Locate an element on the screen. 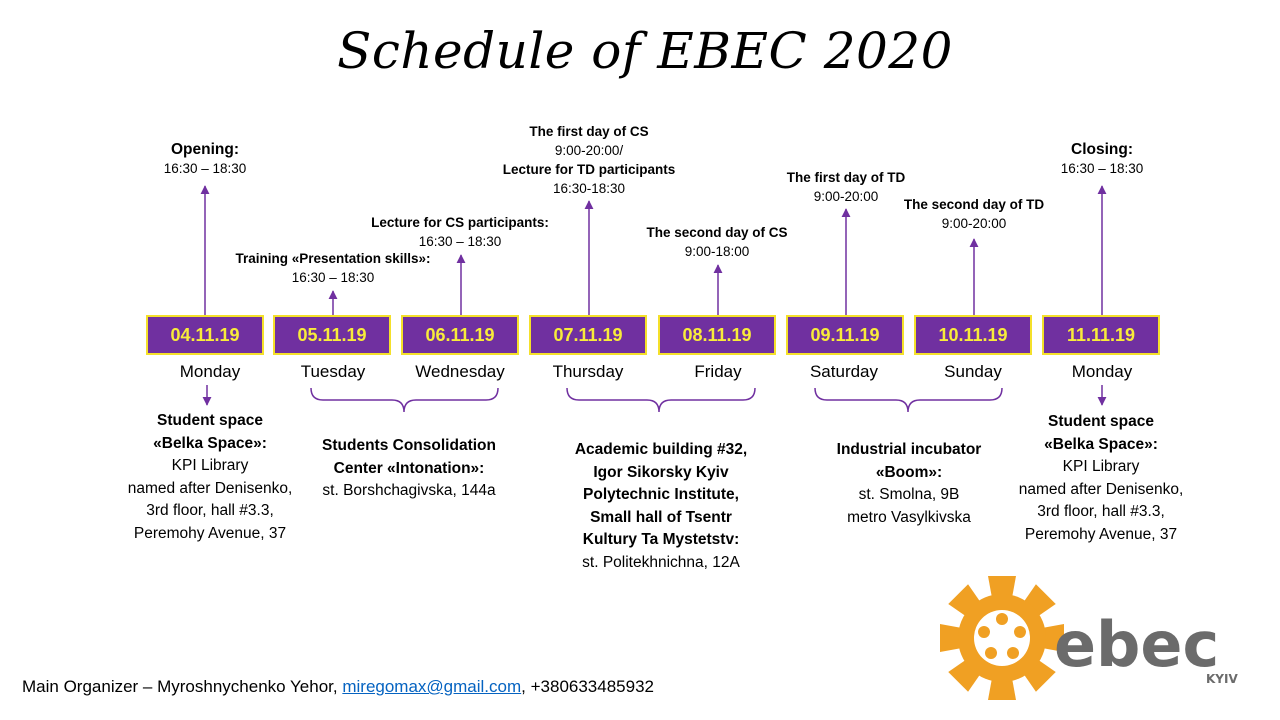 This screenshot has height=720, width=1280. date-box-07-11: 07.11.19 is located at coordinates (588, 335).